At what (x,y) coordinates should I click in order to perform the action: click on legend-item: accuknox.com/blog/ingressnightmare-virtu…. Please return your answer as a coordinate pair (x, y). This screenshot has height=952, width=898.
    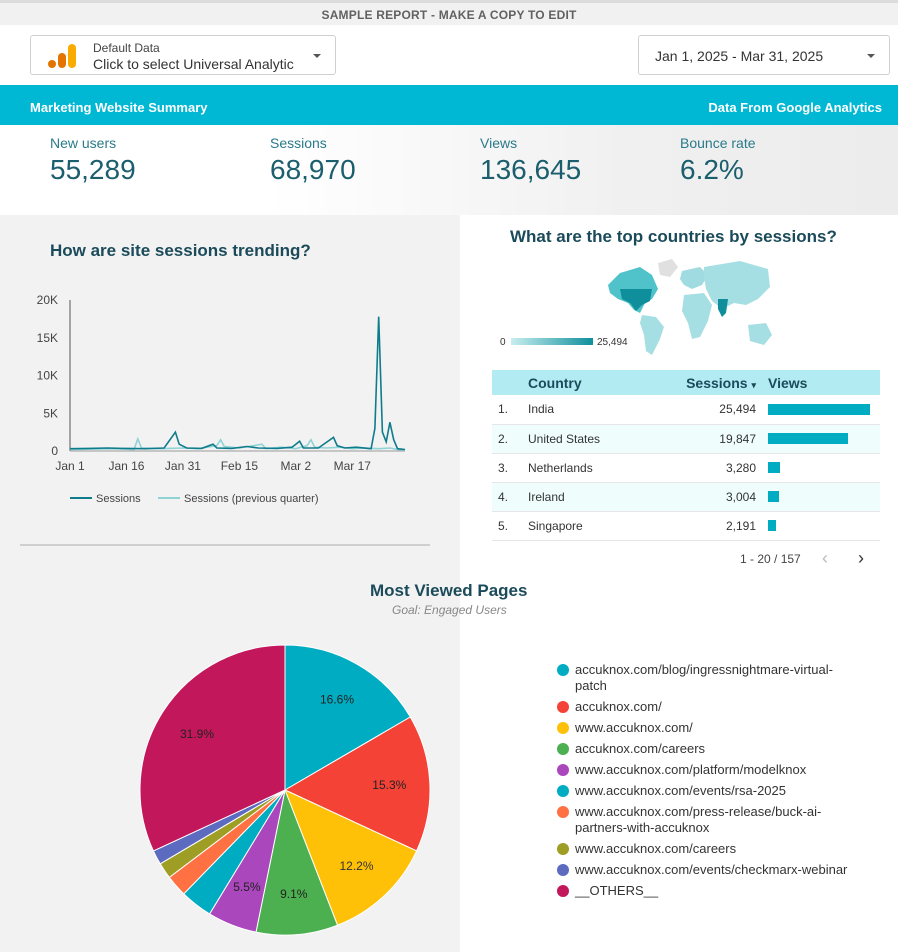
    Looking at the image, I should click on (707, 678).